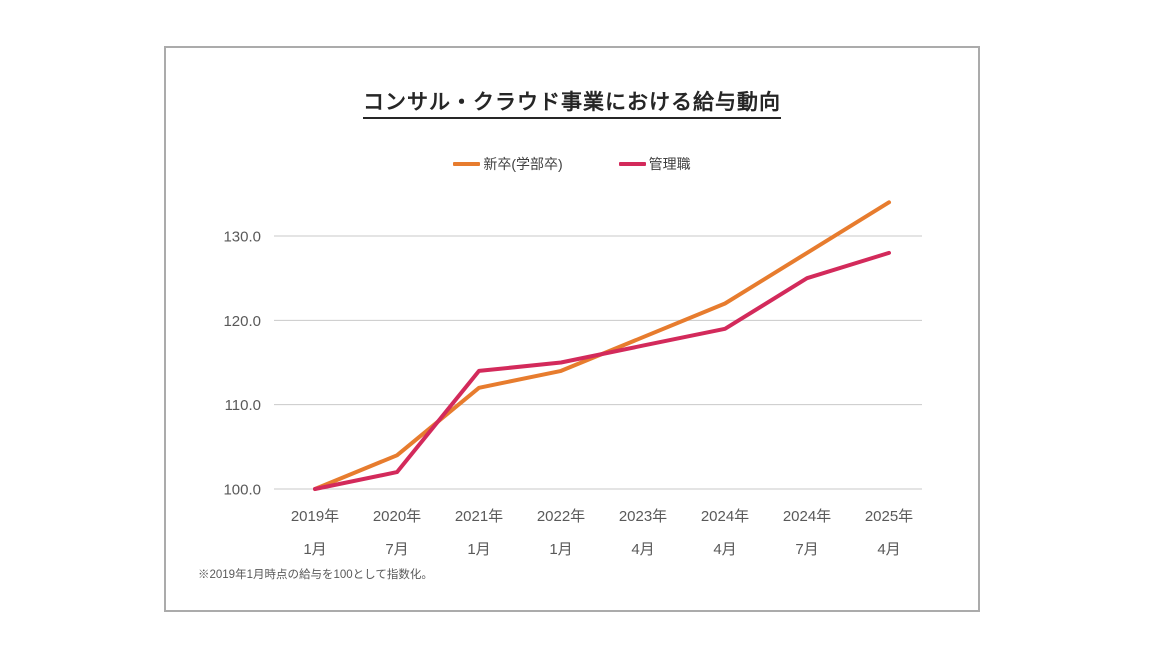 The height and width of the screenshot is (670, 1153). What do you see at coordinates (479, 516) in the screenshot?
I see `x-tick-label-year: 2021年` at bounding box center [479, 516].